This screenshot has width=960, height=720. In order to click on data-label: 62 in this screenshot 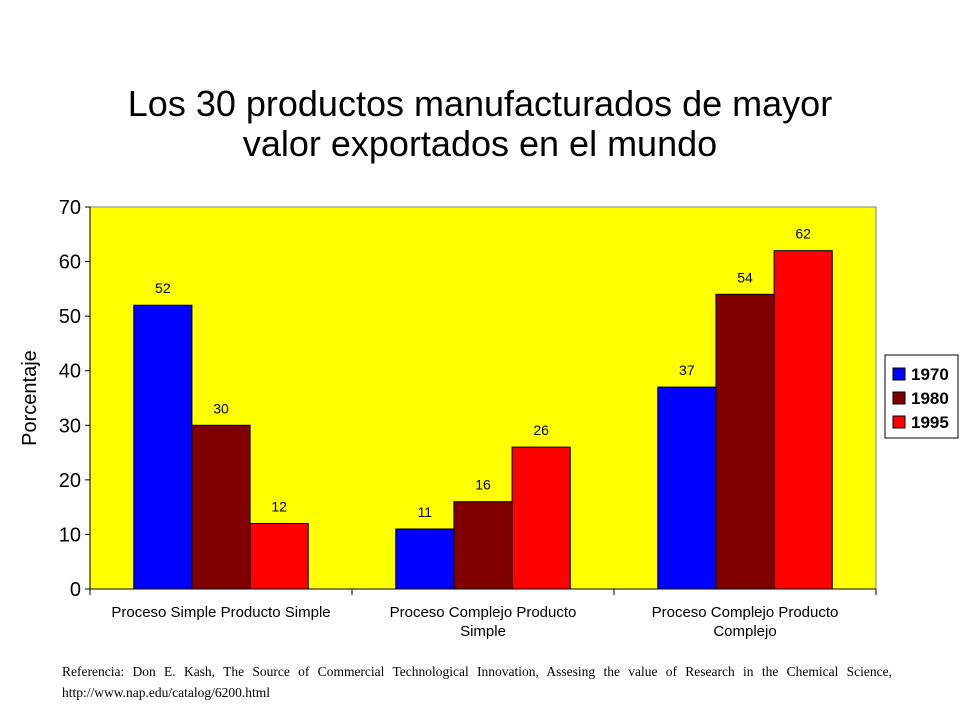, I will do `click(803, 234)`.